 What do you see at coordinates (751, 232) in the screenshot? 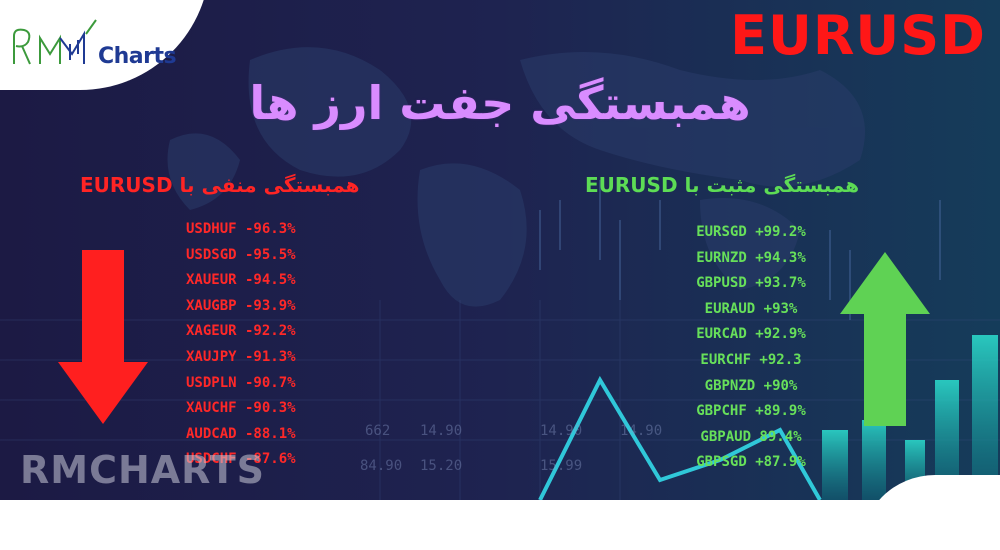
I see `list-item: EURSGD +99.2%` at bounding box center [751, 232].